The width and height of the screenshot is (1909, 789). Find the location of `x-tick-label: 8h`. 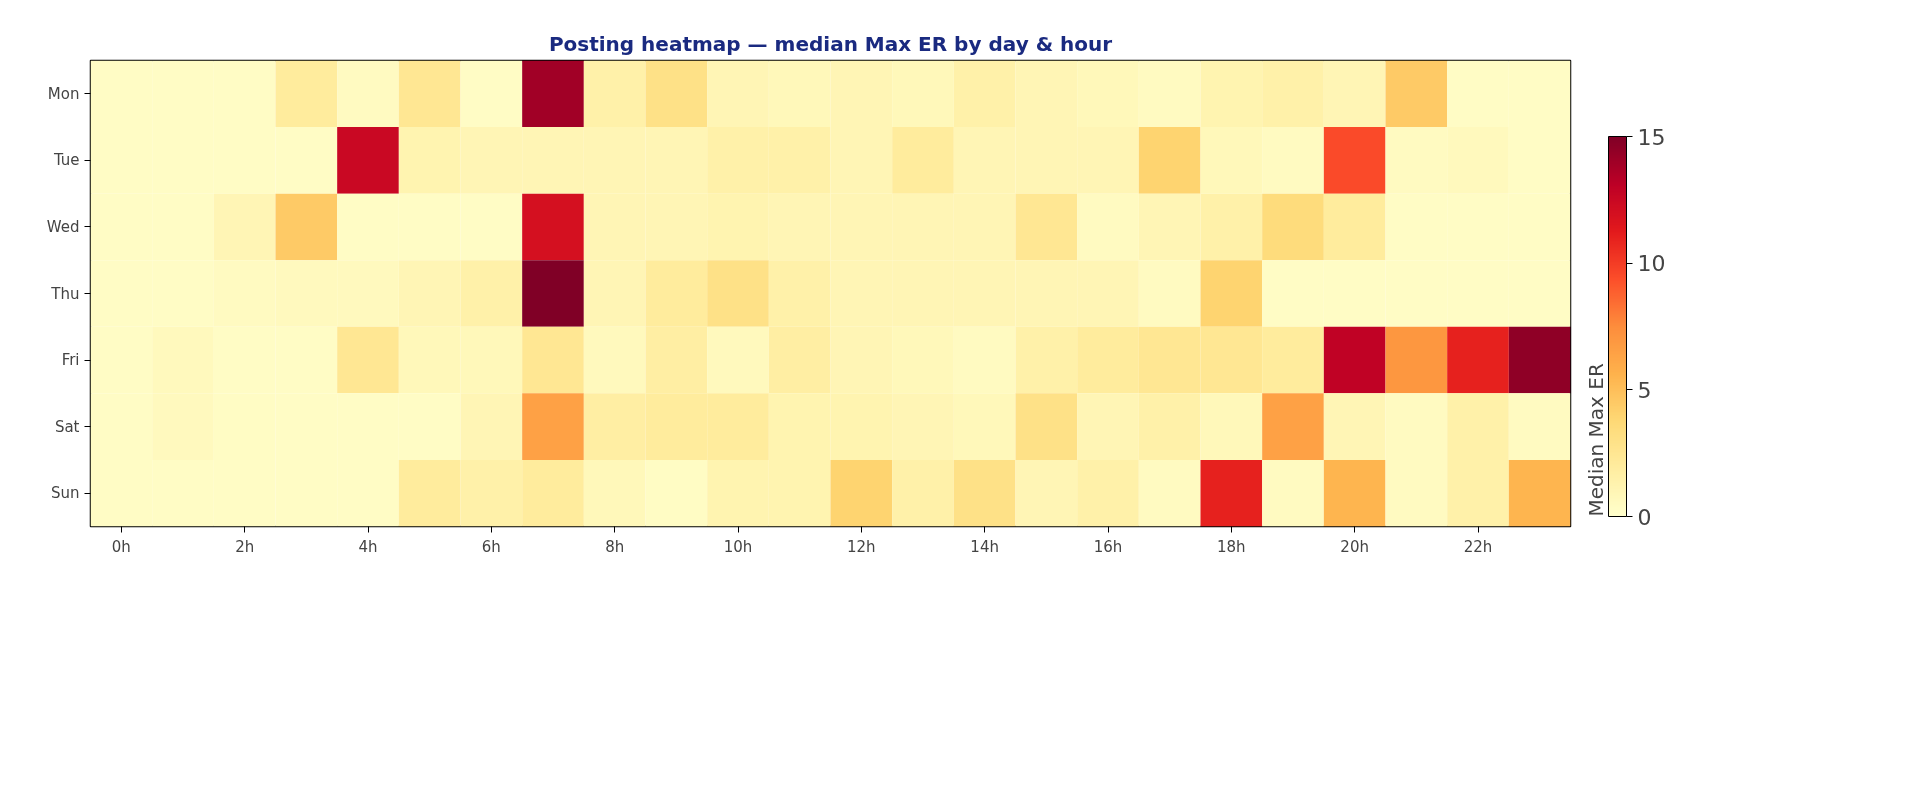

x-tick-label: 8h is located at coordinates (615, 546).